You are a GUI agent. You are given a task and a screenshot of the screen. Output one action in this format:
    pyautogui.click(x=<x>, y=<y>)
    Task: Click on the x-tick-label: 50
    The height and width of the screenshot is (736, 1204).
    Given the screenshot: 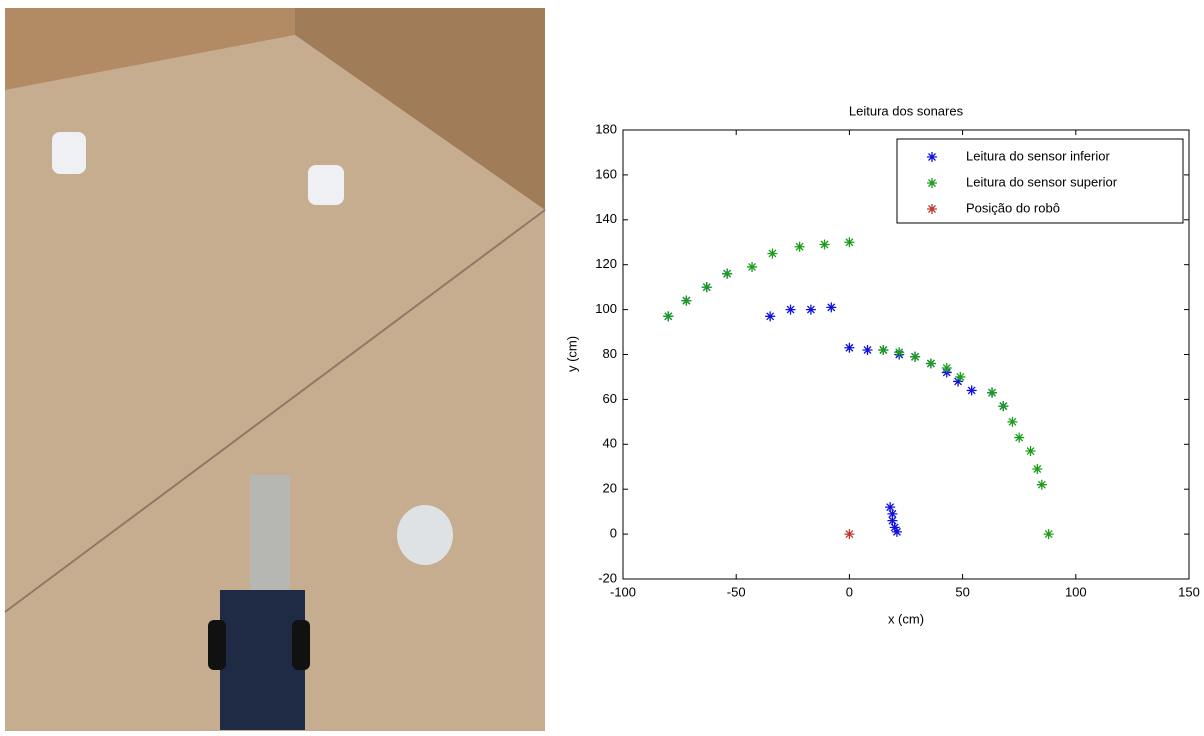 What is the action you would take?
    pyautogui.click(x=962, y=591)
    